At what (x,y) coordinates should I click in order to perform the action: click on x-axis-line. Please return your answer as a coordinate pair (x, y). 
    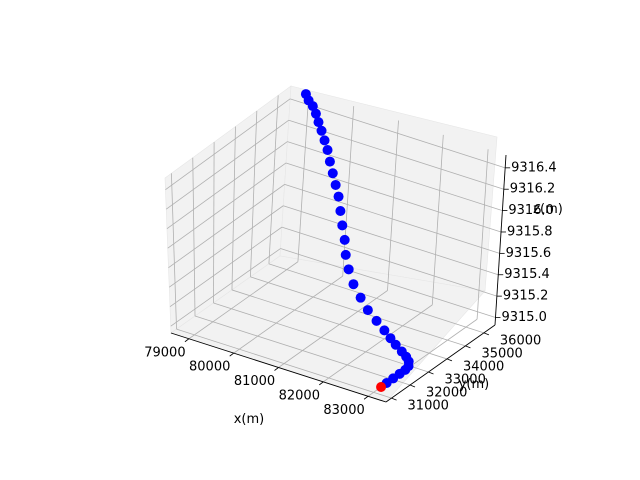
    Looking at the image, I should click on (278, 367).